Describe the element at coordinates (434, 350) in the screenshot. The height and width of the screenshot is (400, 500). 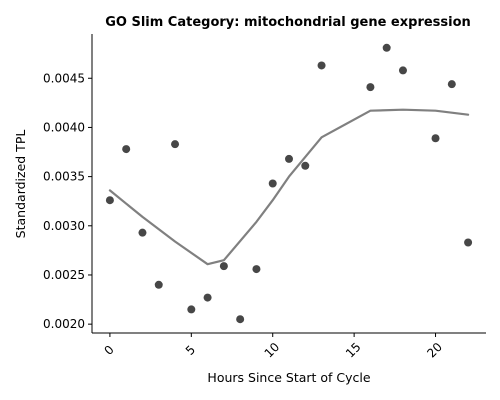
I see `x-tick-label: 20` at that location.